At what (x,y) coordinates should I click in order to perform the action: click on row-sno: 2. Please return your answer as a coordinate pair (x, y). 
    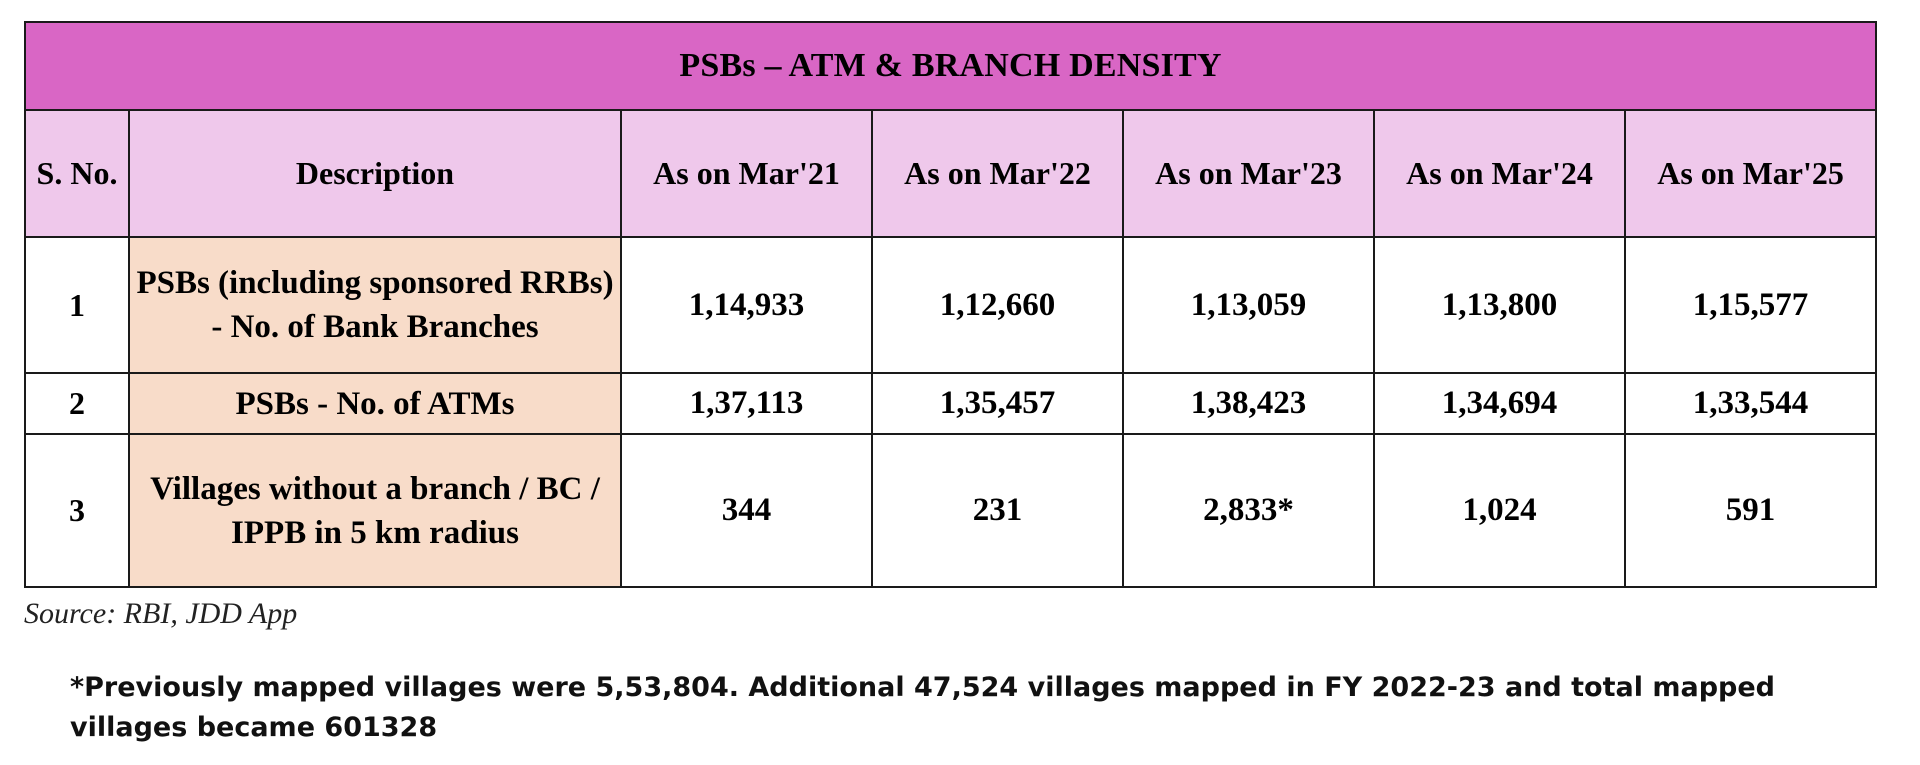
    Looking at the image, I should click on (77, 403).